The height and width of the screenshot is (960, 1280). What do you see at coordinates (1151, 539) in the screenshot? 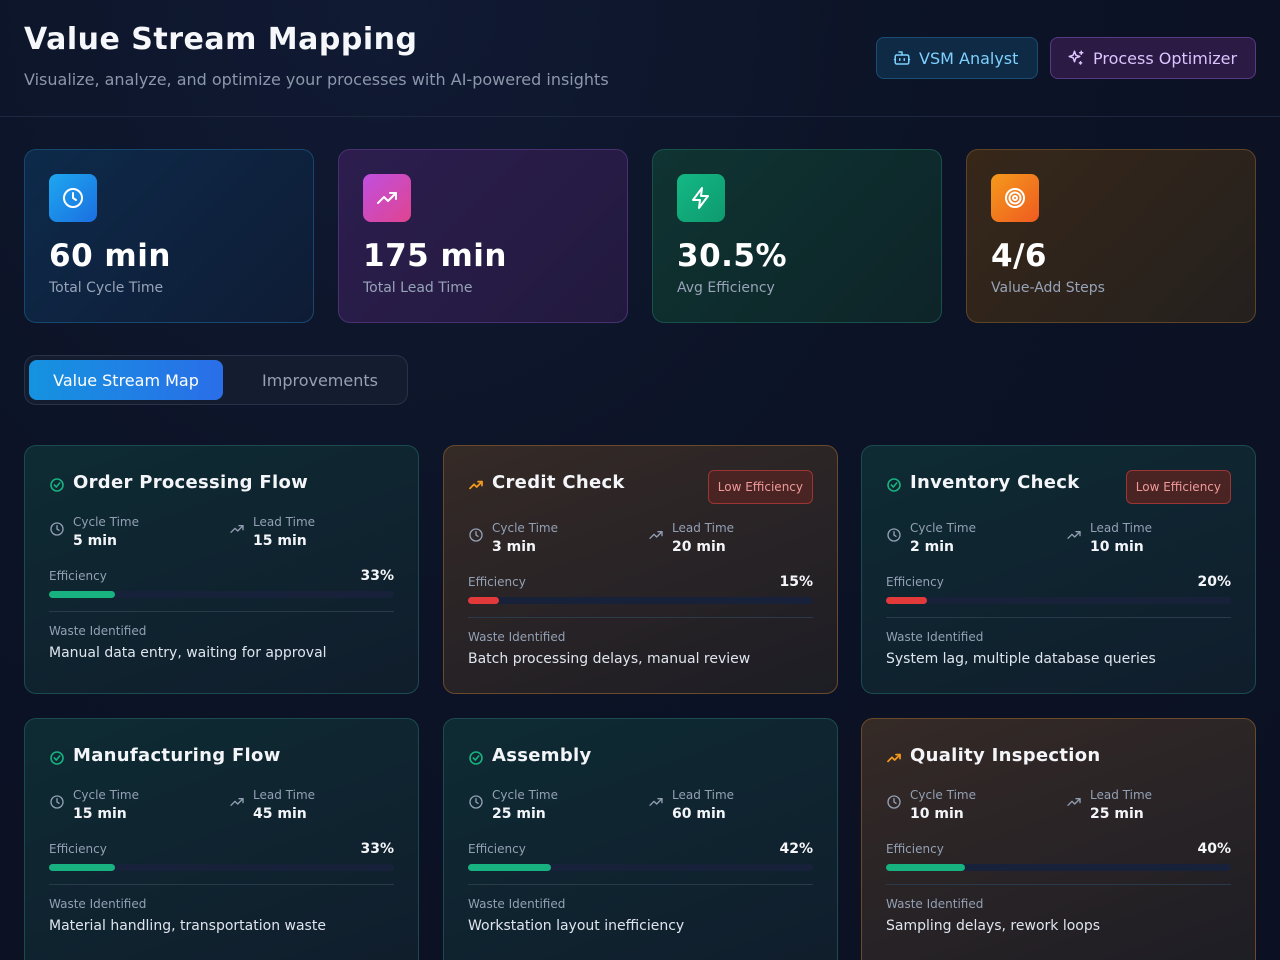
I see `lead-time-metric: Lead Time 10 min` at bounding box center [1151, 539].